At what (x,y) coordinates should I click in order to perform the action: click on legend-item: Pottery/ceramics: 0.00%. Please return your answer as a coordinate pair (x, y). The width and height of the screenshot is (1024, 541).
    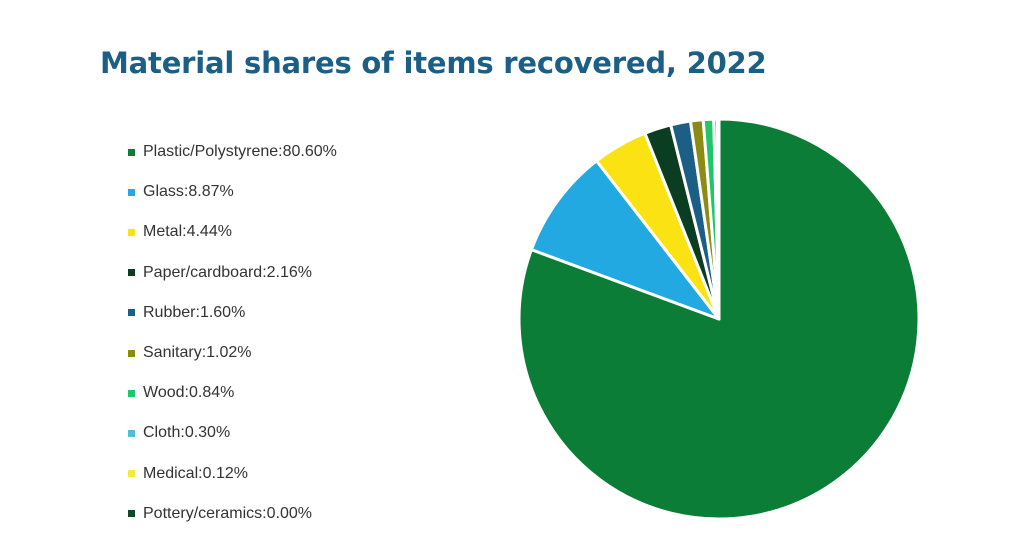
    Looking at the image, I should click on (232, 514).